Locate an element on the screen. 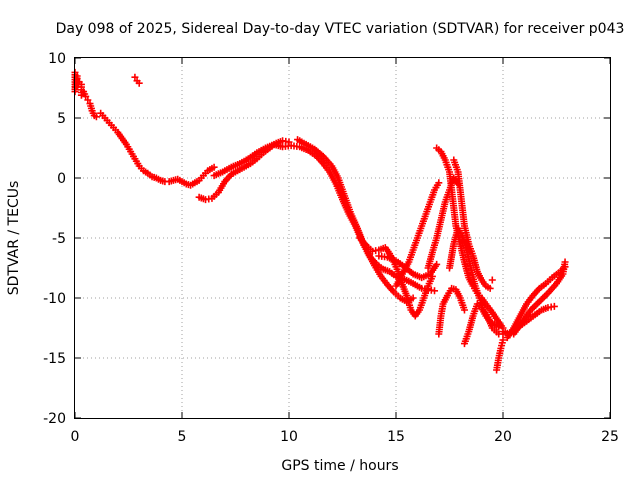 This screenshot has height=480, width=640. y-tick-label: -10 is located at coordinates (54, 299).